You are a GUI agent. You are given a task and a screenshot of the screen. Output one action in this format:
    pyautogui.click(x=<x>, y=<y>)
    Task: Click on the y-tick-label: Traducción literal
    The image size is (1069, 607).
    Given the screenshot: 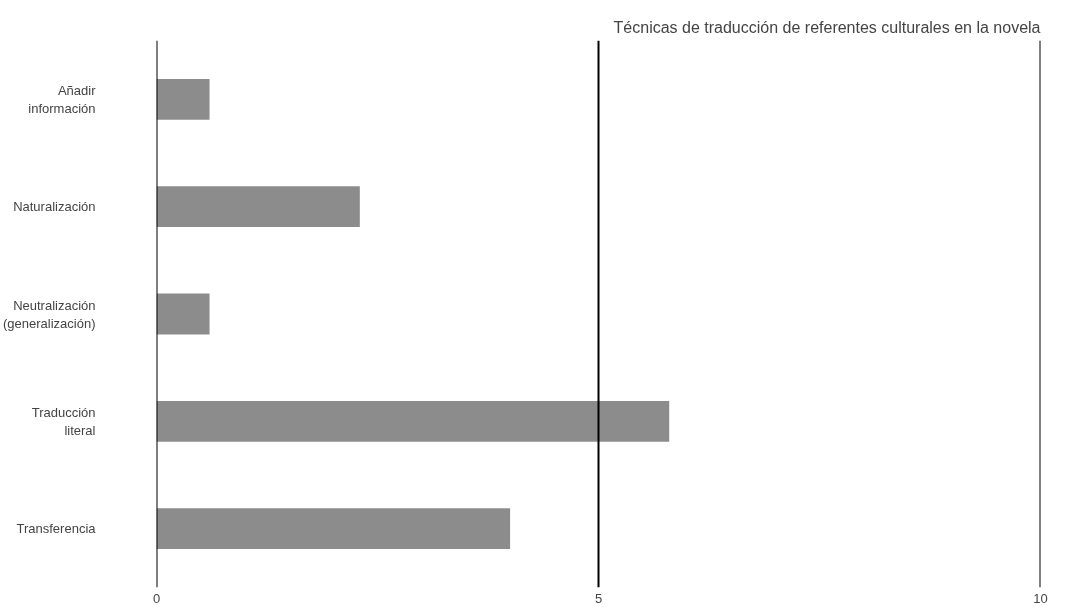 What is the action you would take?
    pyautogui.click(x=63, y=421)
    